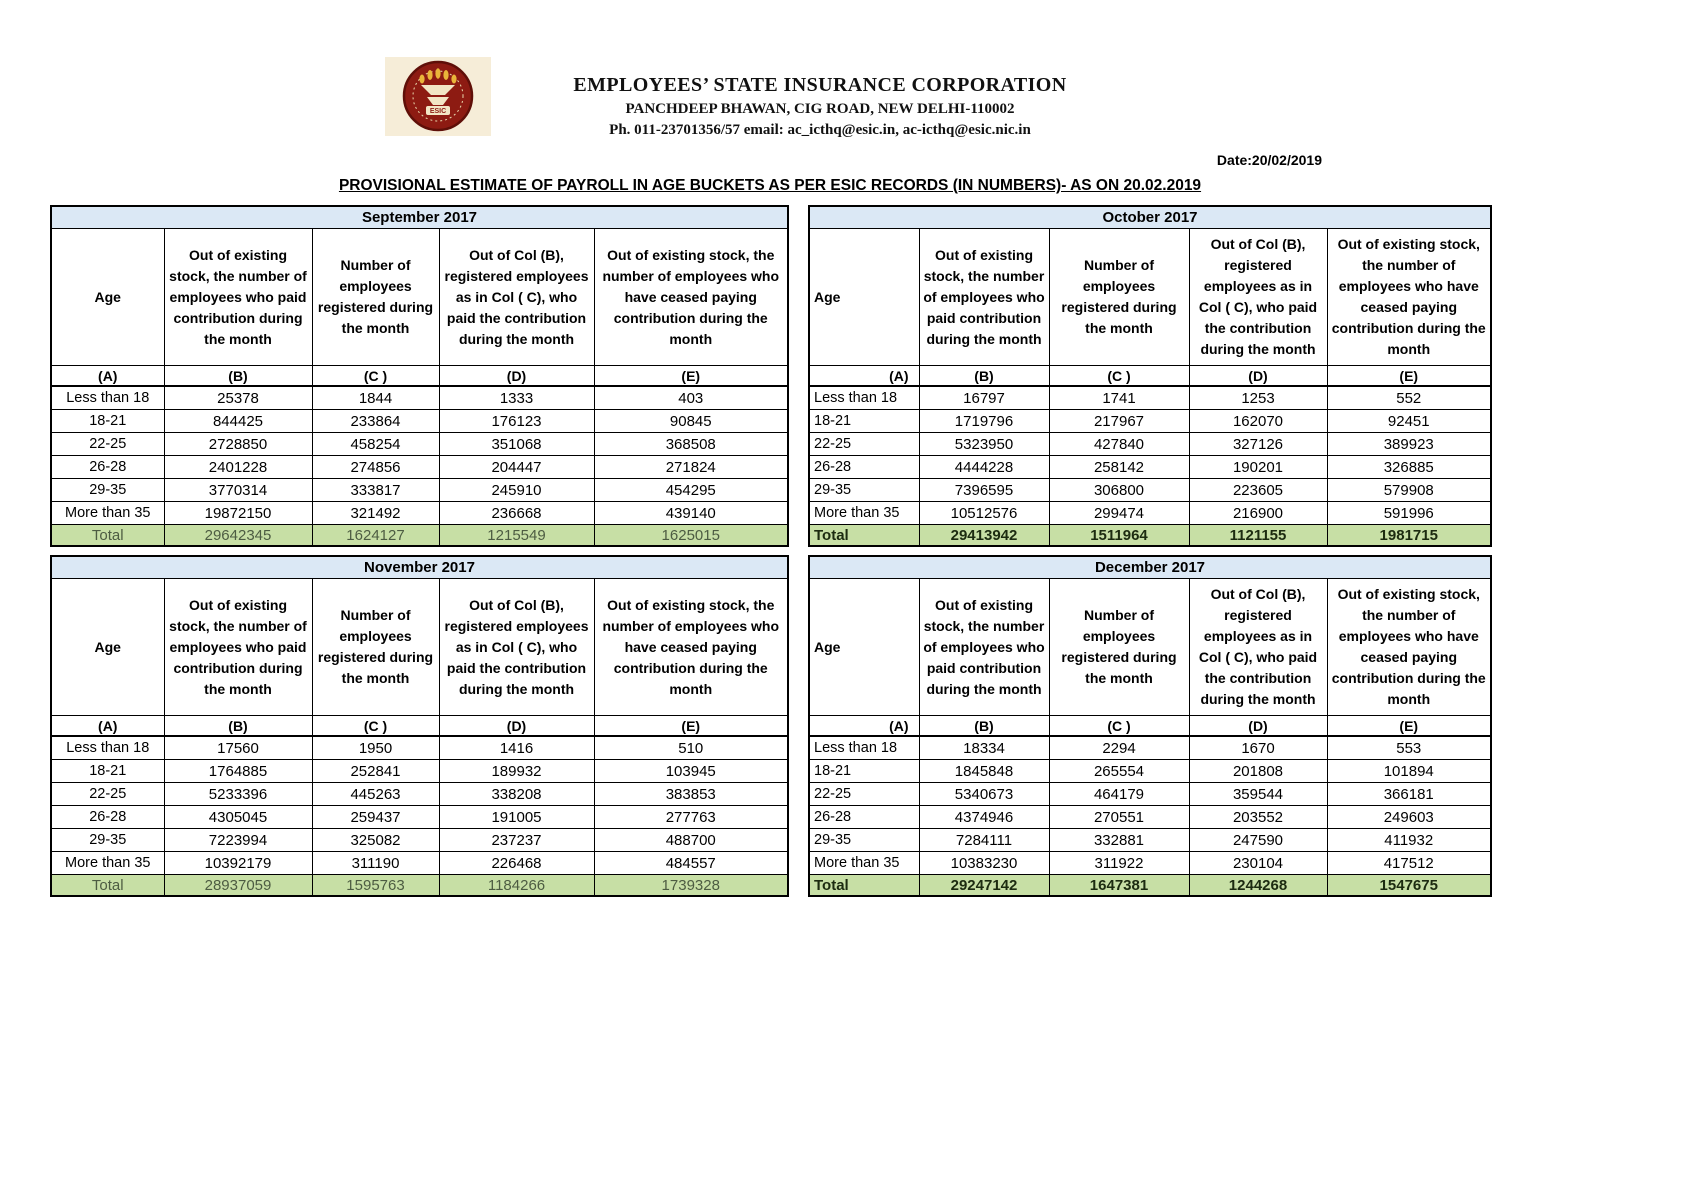 The width and height of the screenshot is (1684, 1191). I want to click on value-cell: 454295, so click(691, 490).